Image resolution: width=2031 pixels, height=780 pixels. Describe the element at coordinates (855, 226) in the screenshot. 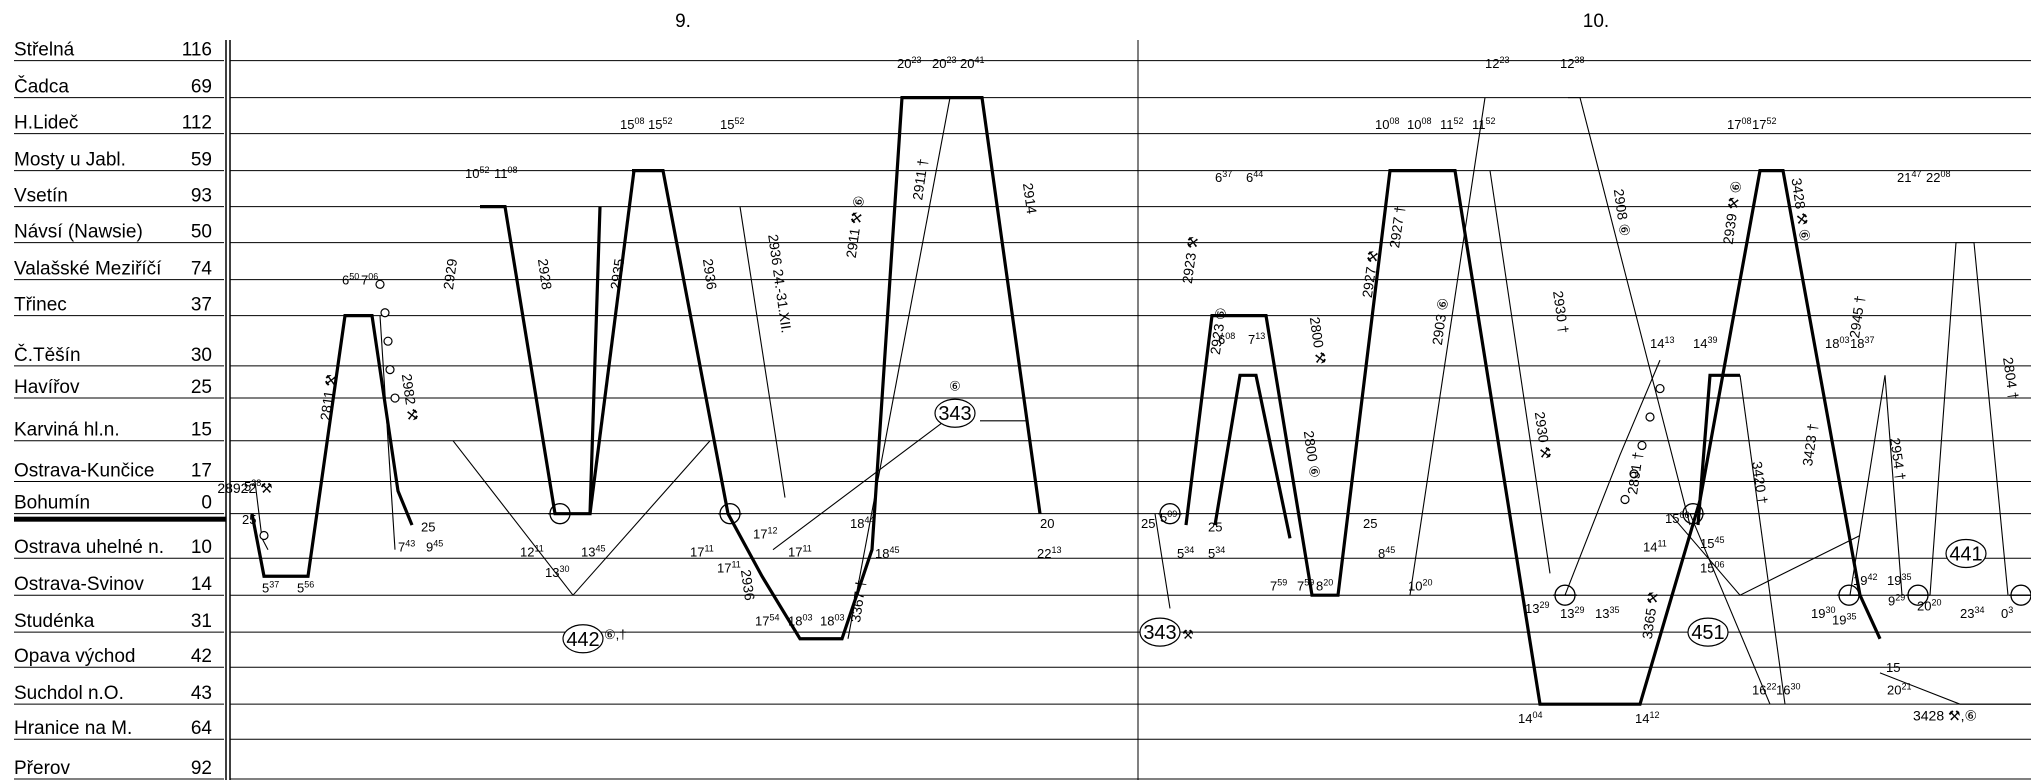

I see `train-label-group: 2911 ⚒ ⑥` at that location.